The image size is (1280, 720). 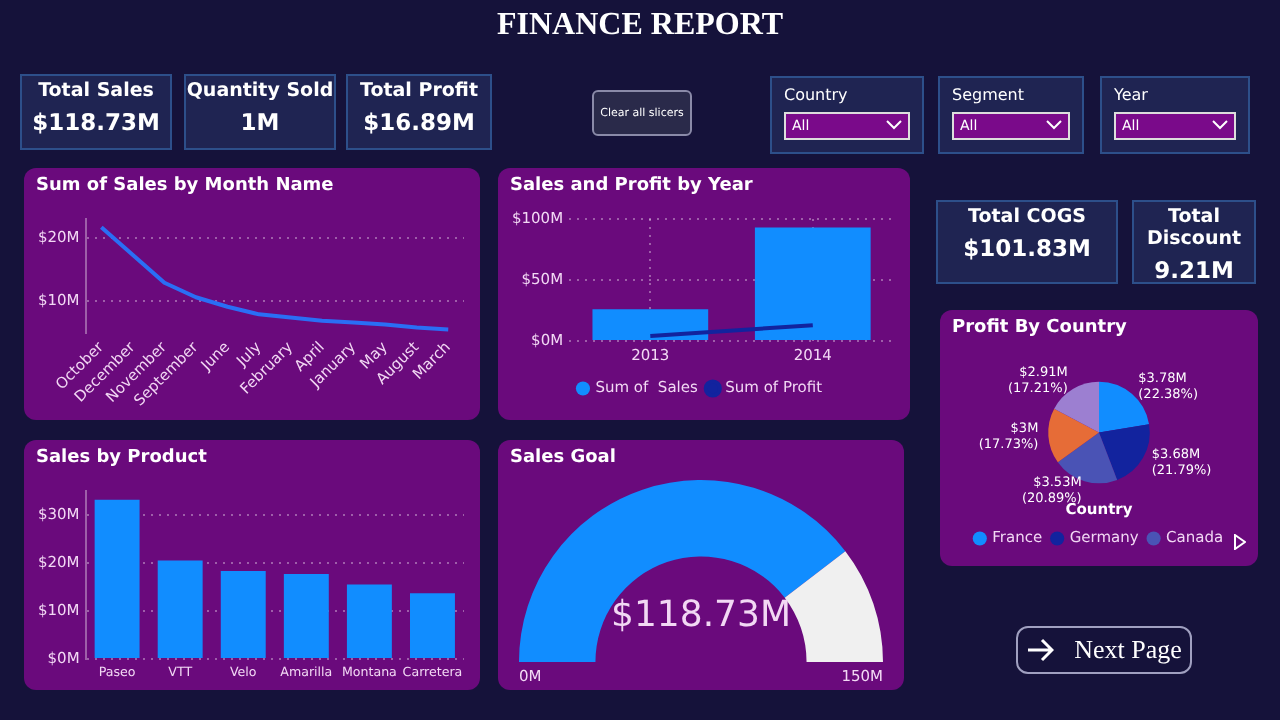 I want to click on text: $101.83M, so click(x=1027, y=248).